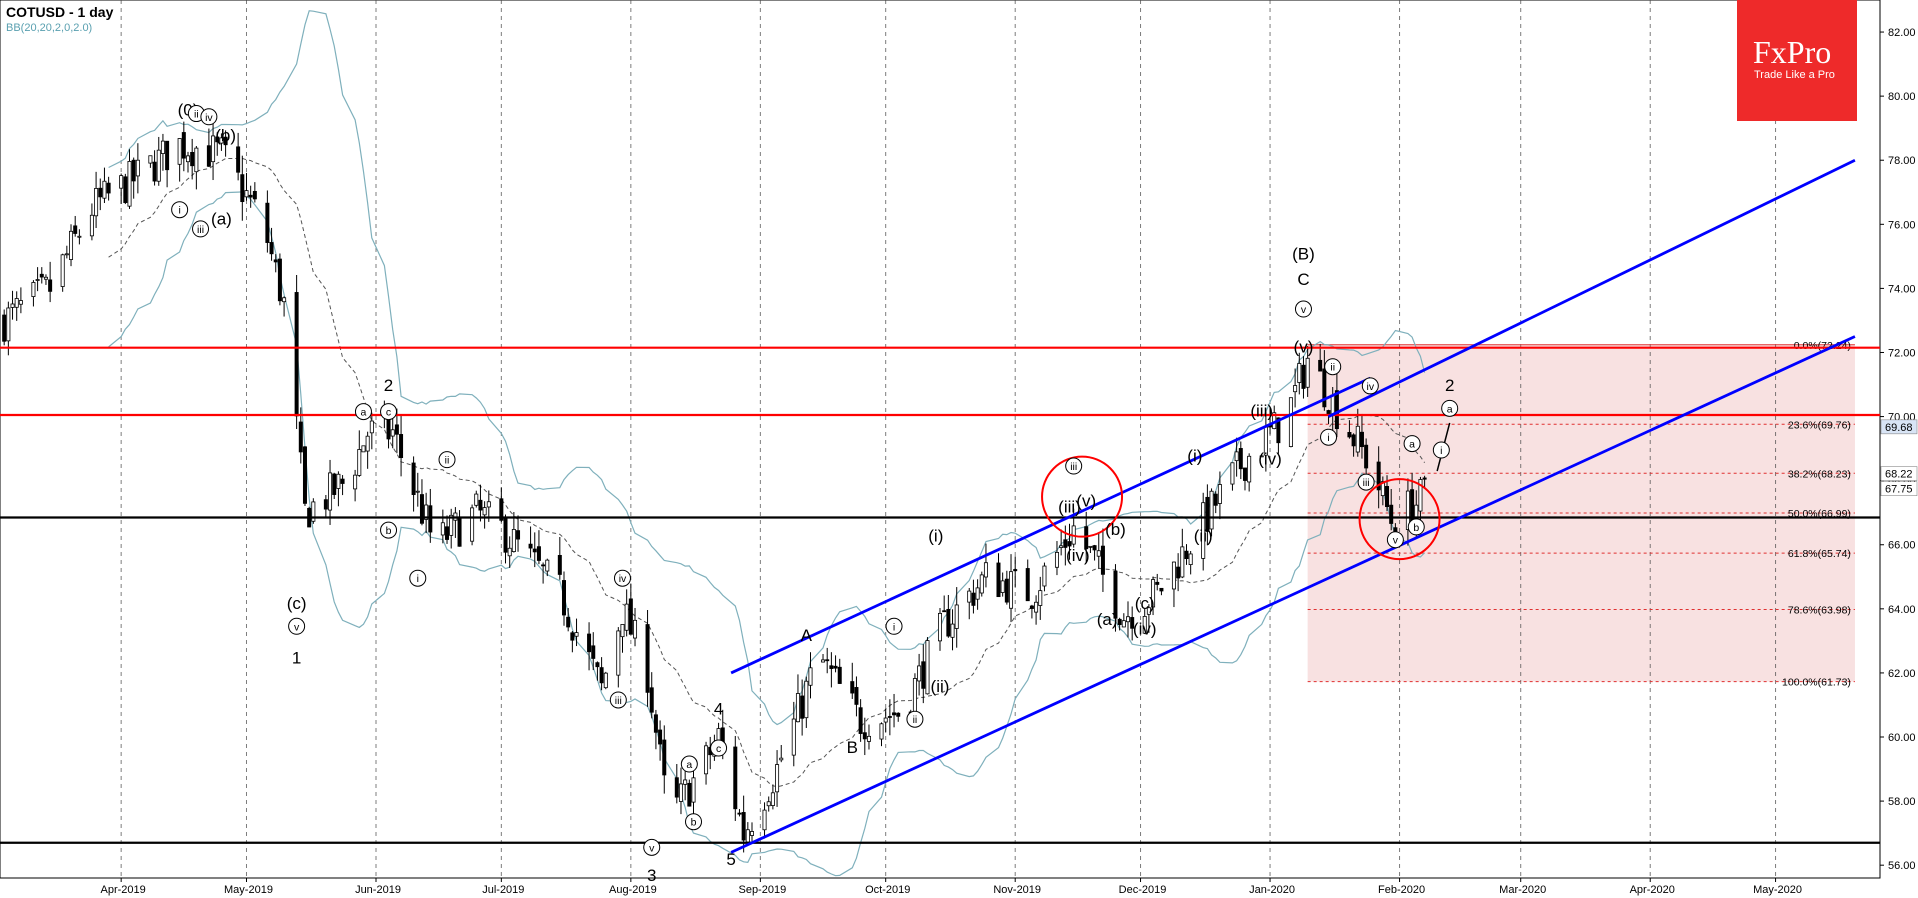 The width and height of the screenshot is (1918, 898). What do you see at coordinates (1270, 459) in the screenshot?
I see `wave-label: (iv)` at bounding box center [1270, 459].